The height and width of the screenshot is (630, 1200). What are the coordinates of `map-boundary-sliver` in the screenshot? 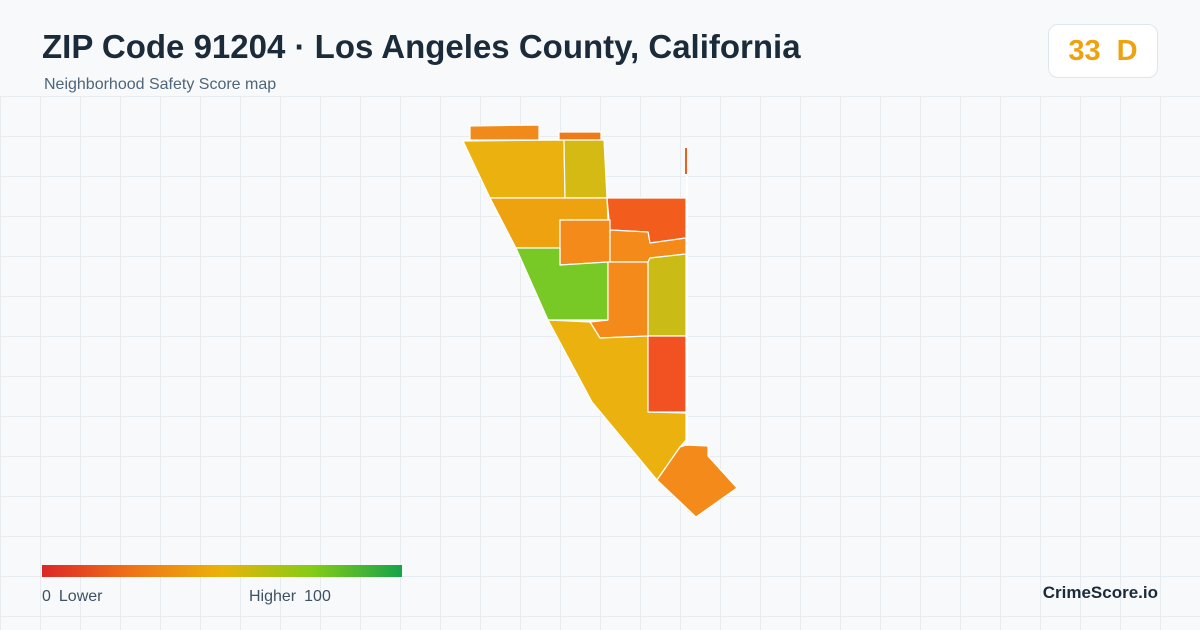 It's located at (686, 161).